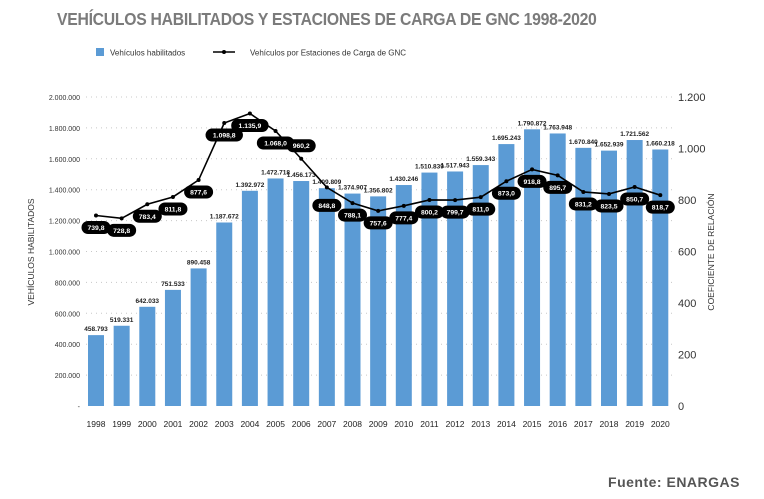  Describe the element at coordinates (326, 182) in the screenshot. I see `bar-value-label: 1.409.809` at that location.